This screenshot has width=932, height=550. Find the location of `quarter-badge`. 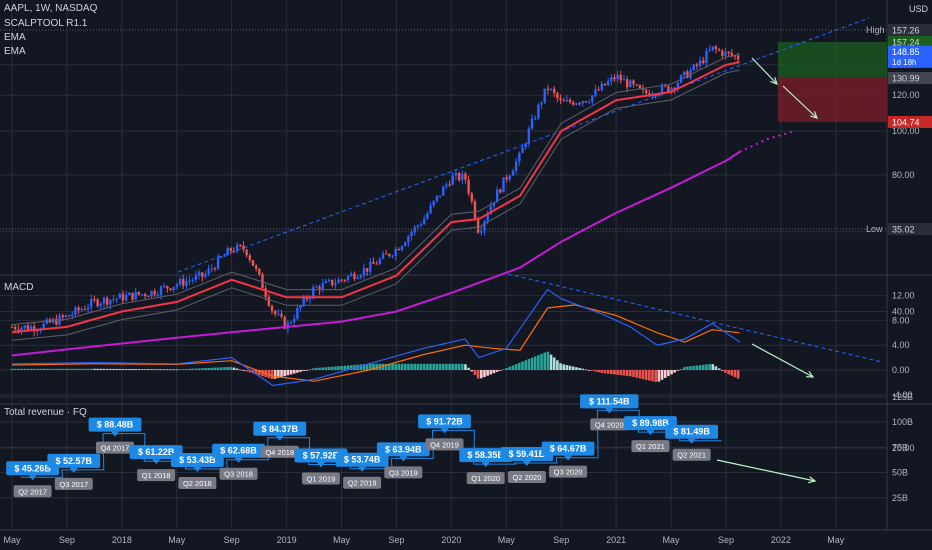

quarter-badge is located at coordinates (403, 472).